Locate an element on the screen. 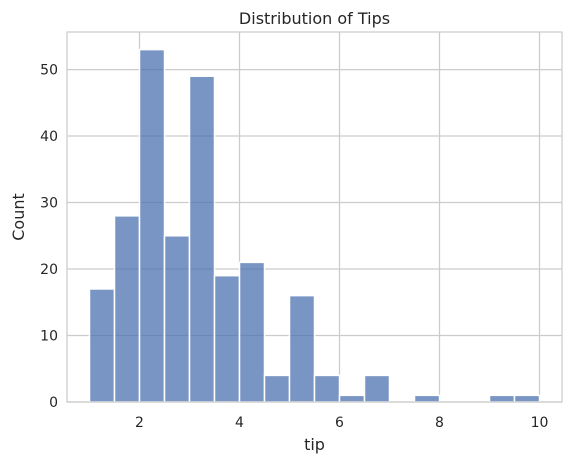  x-tick-label: 10 is located at coordinates (540, 423).